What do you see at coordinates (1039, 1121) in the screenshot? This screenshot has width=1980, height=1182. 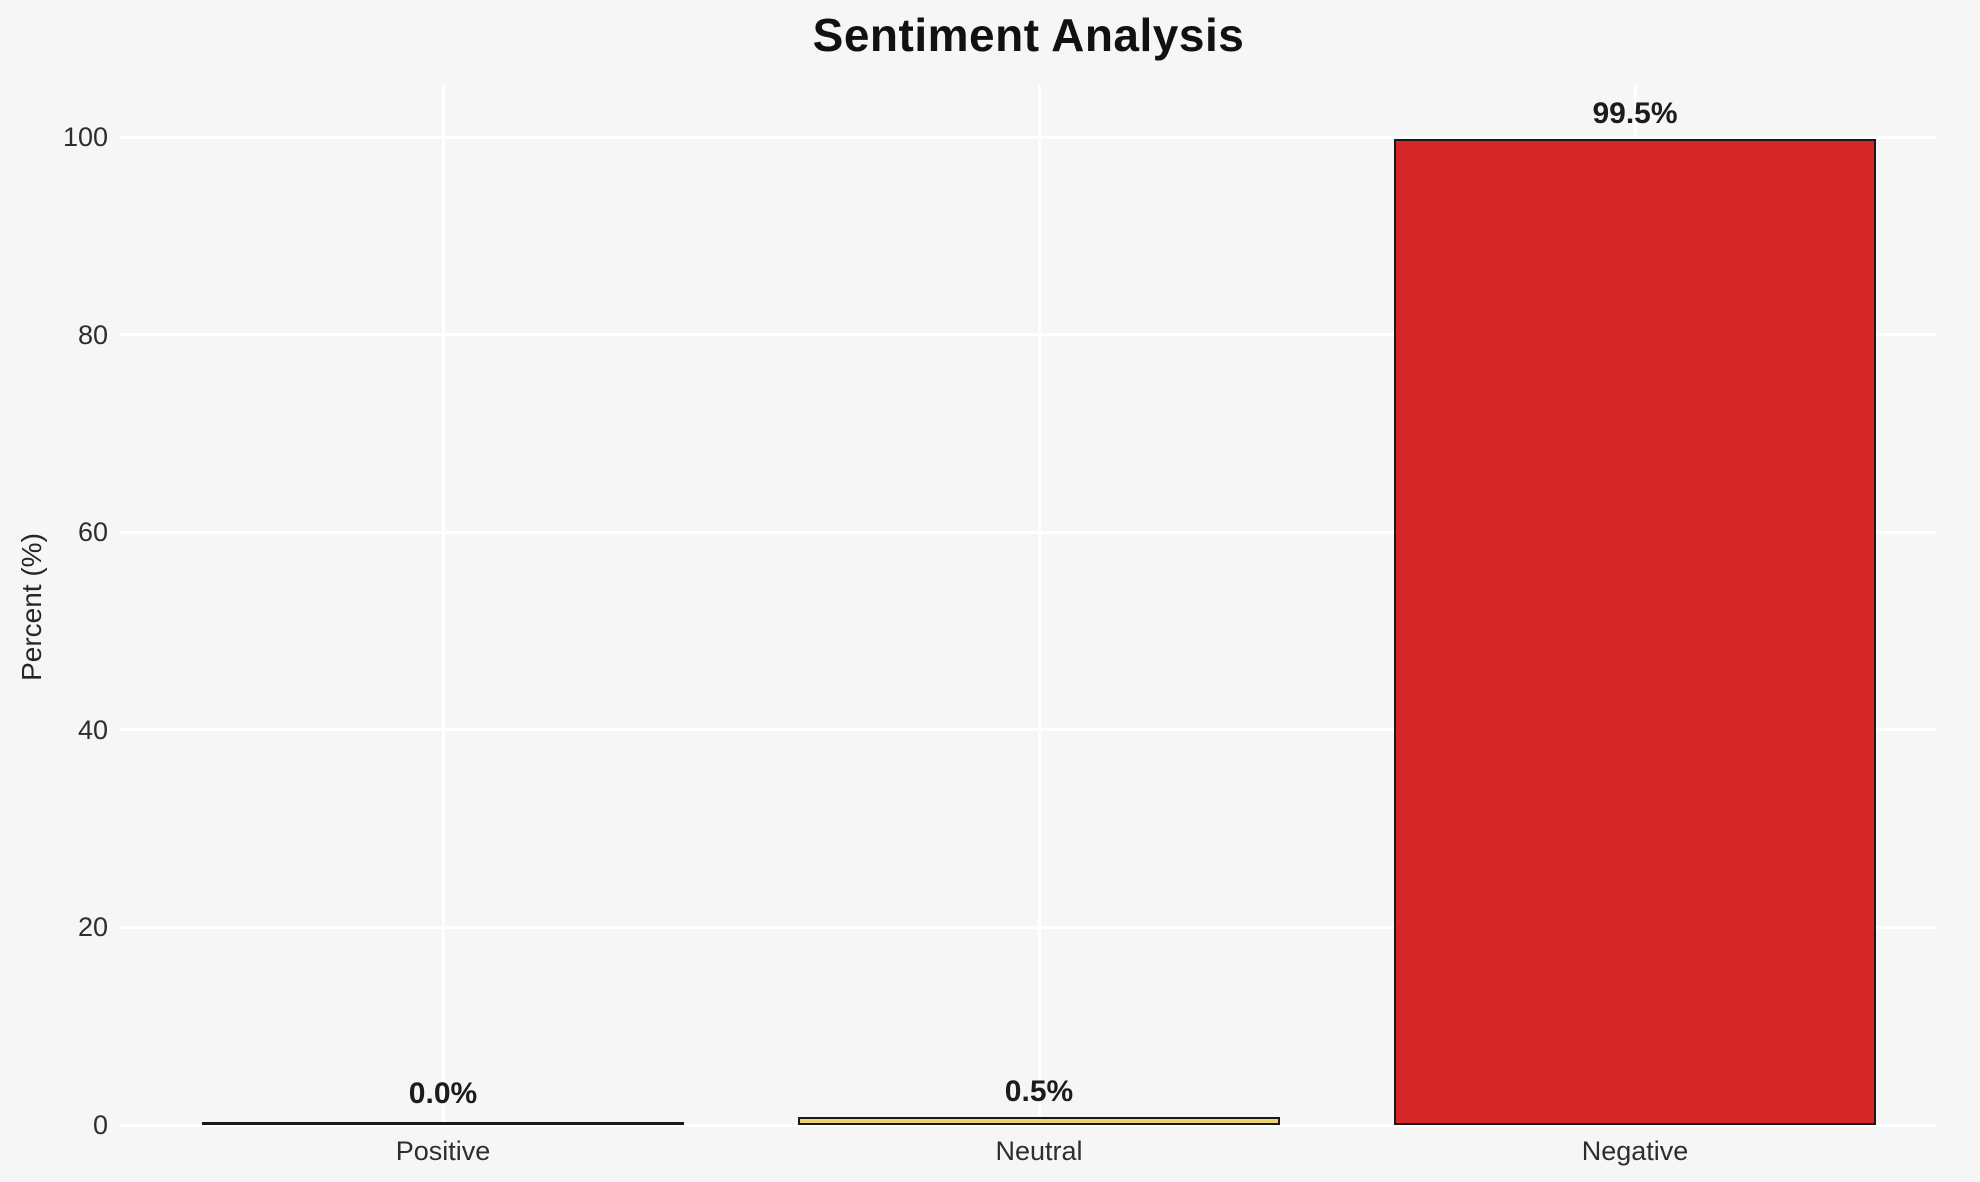 I see `bar-neutral` at bounding box center [1039, 1121].